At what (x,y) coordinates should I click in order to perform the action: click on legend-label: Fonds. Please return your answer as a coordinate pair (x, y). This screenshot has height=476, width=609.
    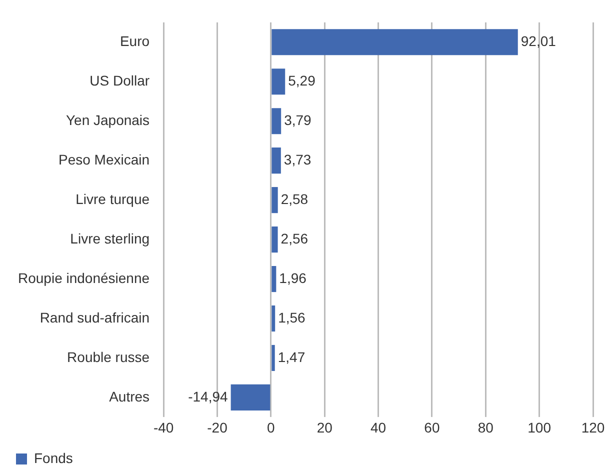
    Looking at the image, I should click on (53, 458).